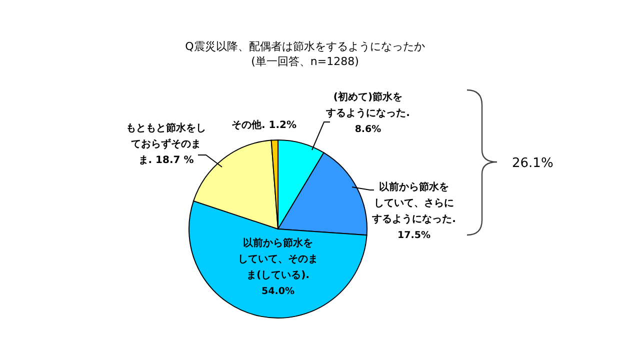 This screenshot has height=360, width=640. Describe the element at coordinates (305, 61) in the screenshot. I see `subtitle: (単一回答、n=1288)` at that location.